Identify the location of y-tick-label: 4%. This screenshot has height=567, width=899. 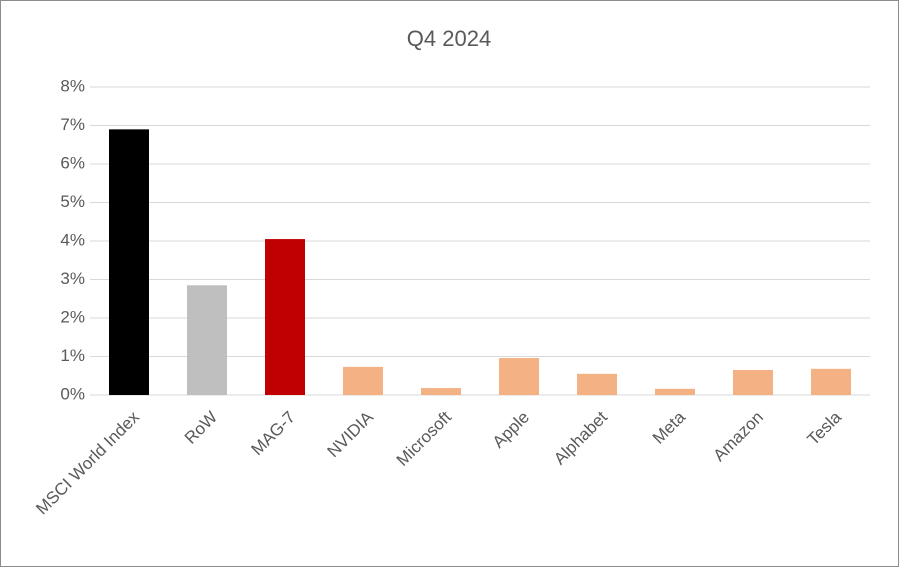
(72, 239).